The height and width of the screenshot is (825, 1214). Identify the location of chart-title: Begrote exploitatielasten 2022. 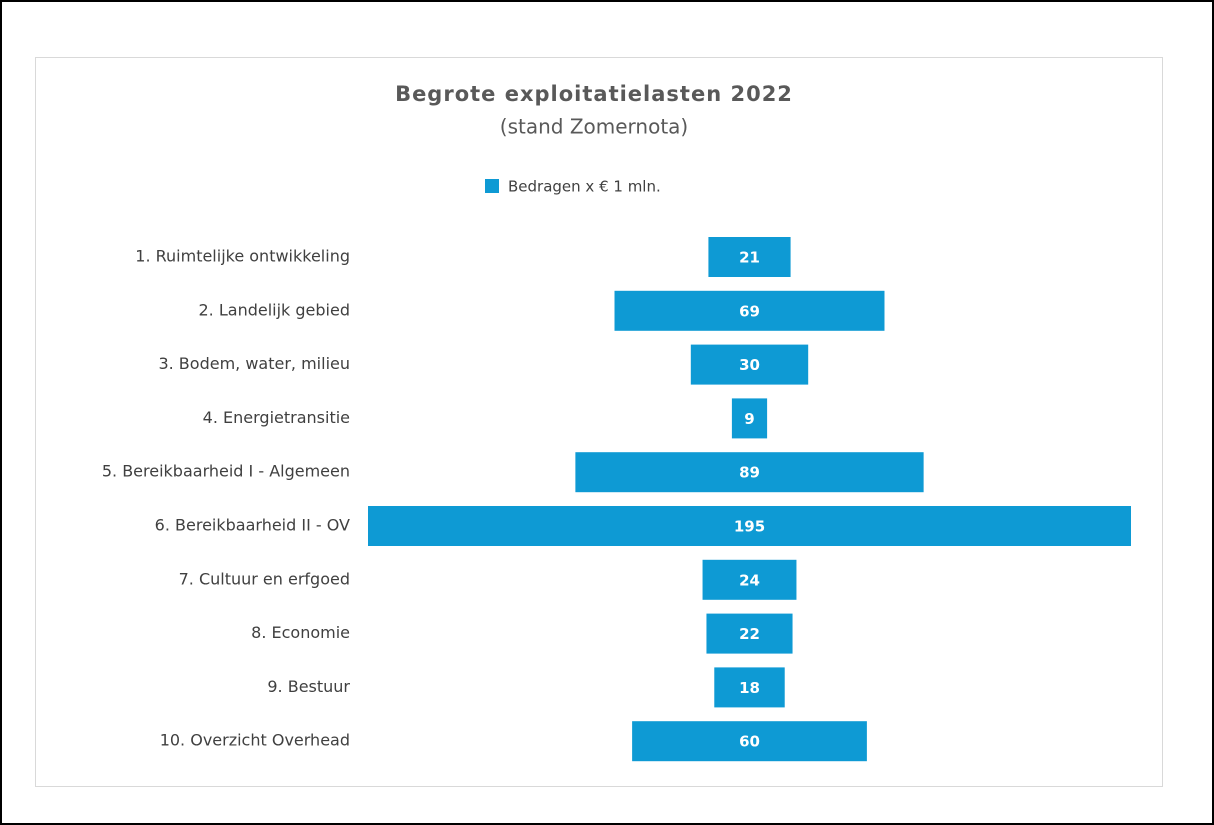
(594, 94).